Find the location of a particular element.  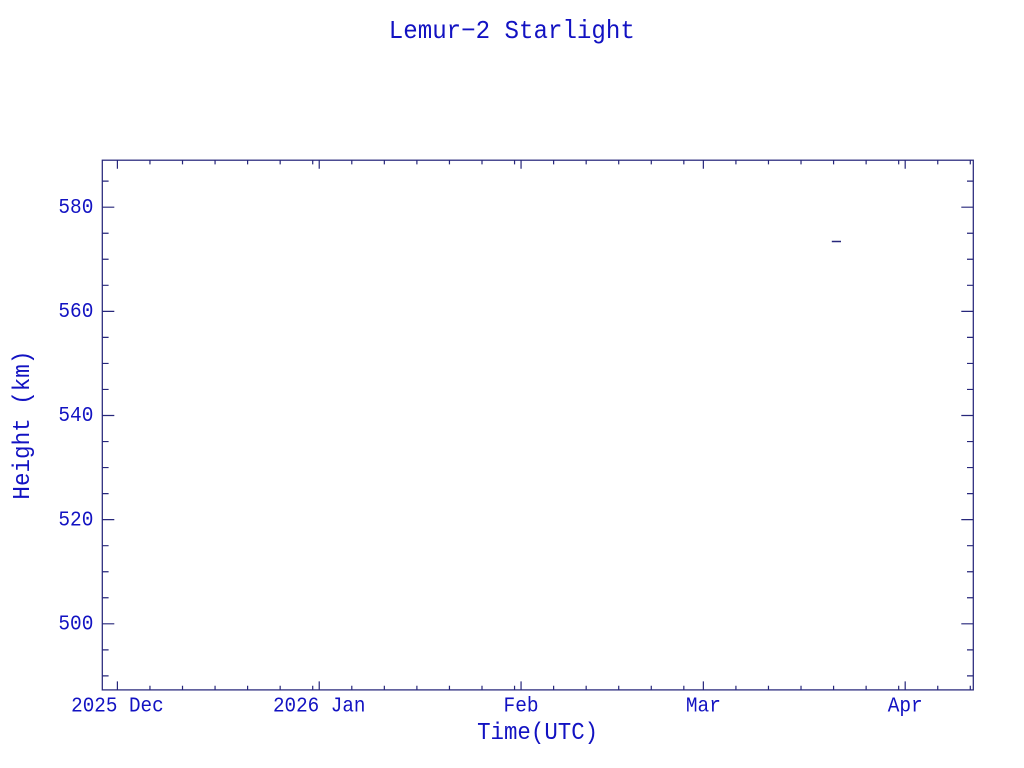

svg-text: Mar is located at coordinates (703, 707).